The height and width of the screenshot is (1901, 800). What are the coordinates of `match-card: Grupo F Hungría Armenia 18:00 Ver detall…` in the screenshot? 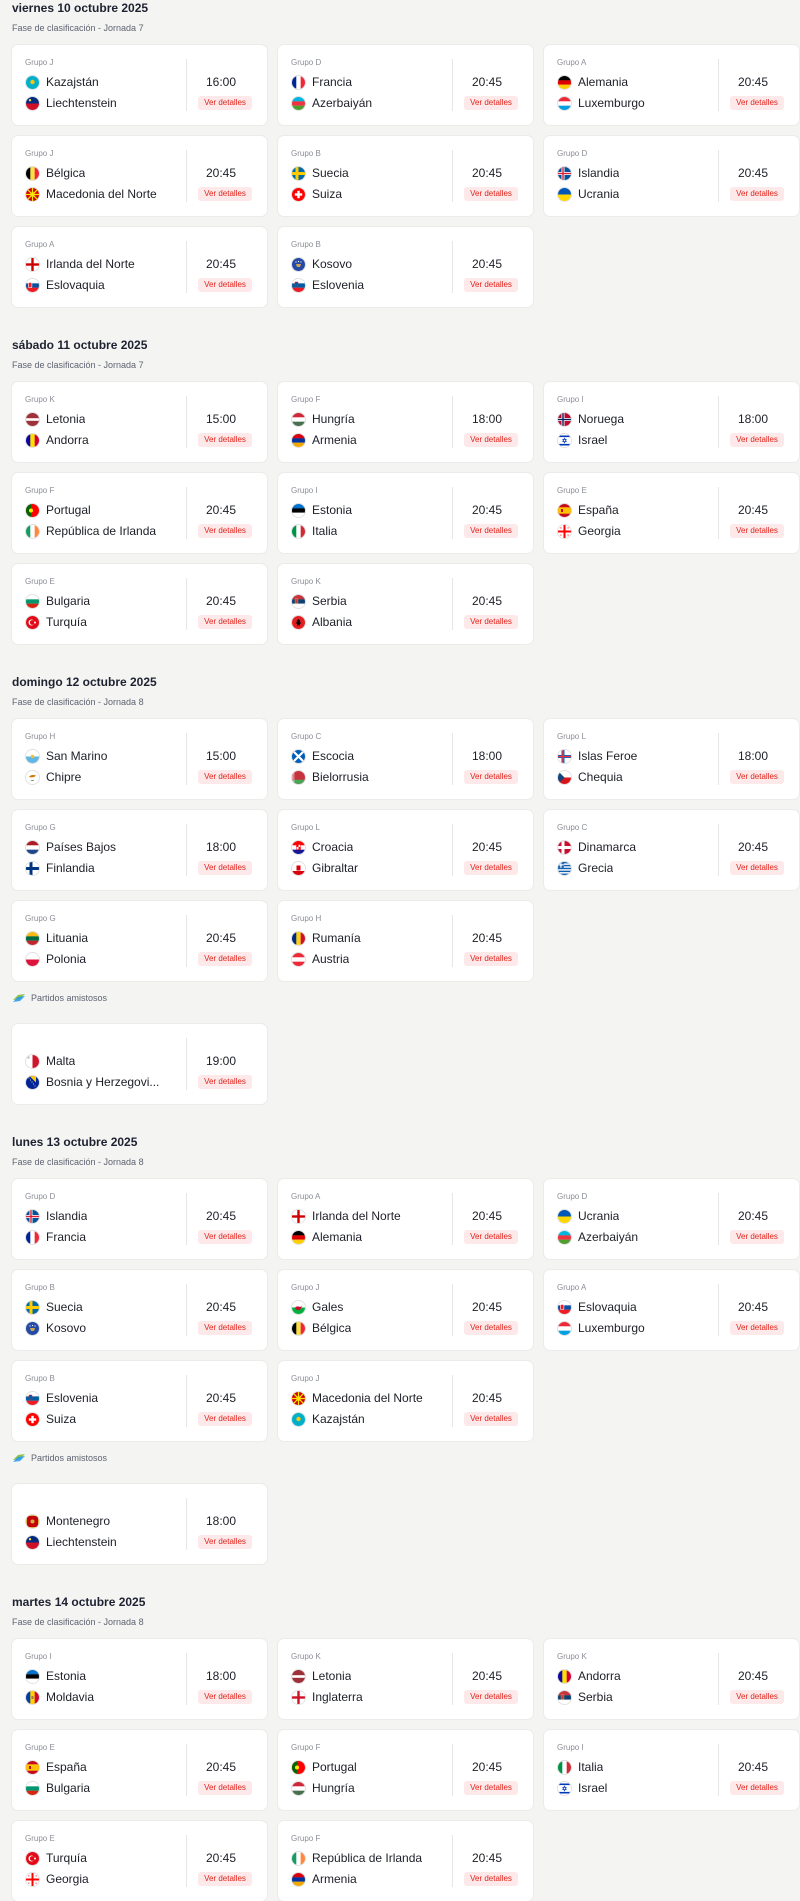 It's located at (405, 422).